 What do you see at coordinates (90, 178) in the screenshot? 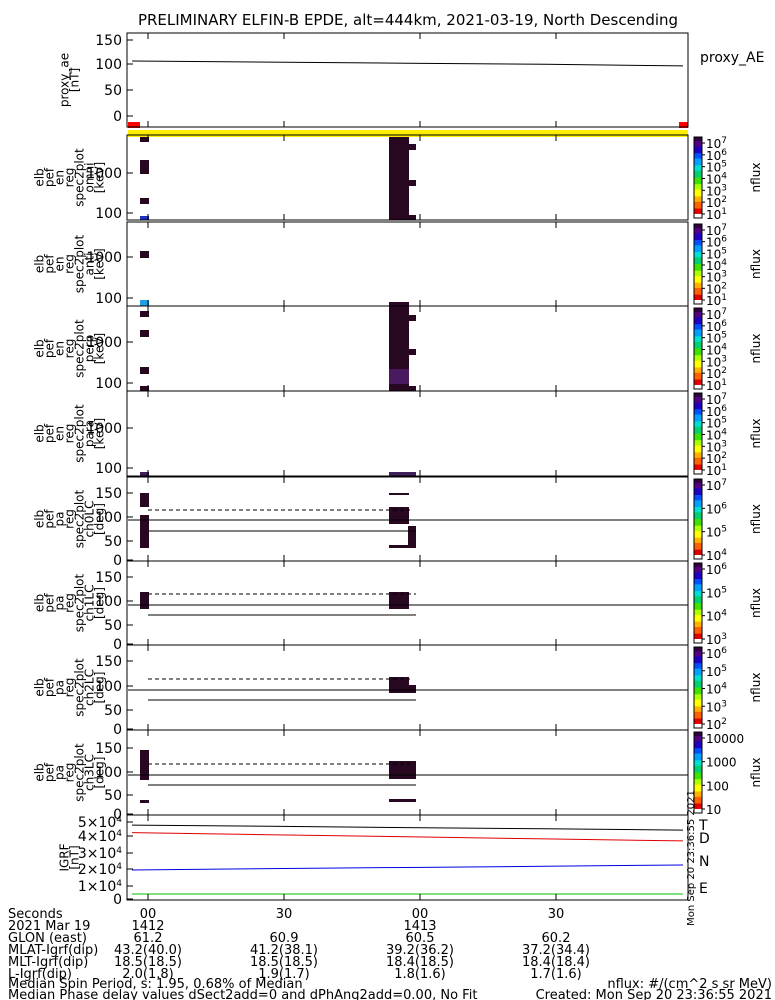
I see `y-axis-label: omni` at bounding box center [90, 178].